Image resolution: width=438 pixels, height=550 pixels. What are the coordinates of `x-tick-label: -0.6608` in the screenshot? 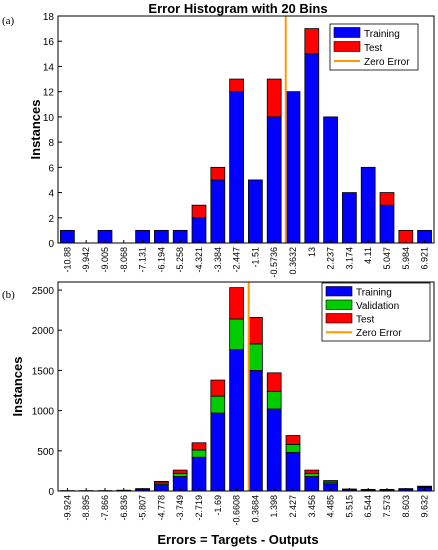 It's located at (237, 510).